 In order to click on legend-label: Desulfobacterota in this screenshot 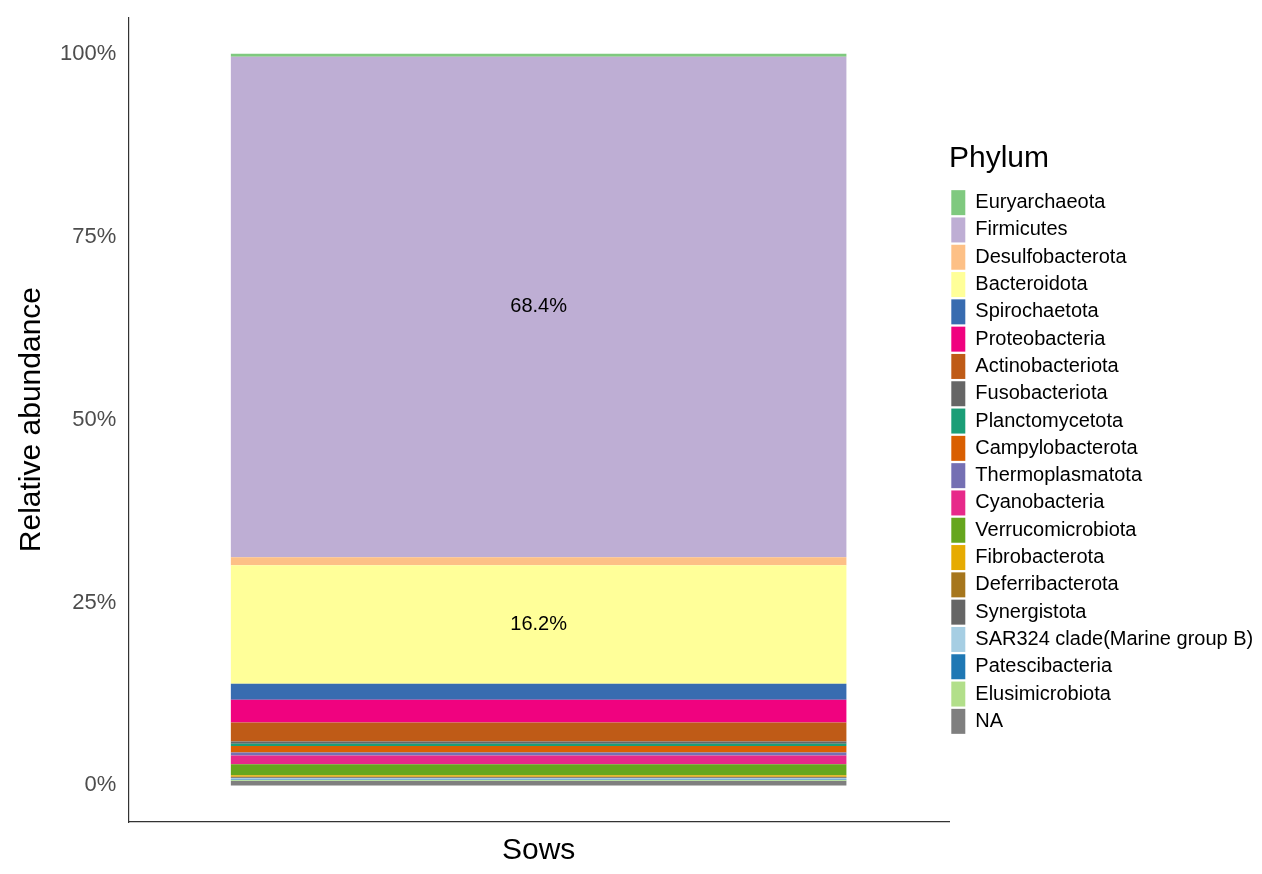, I will do `click(1051, 255)`.